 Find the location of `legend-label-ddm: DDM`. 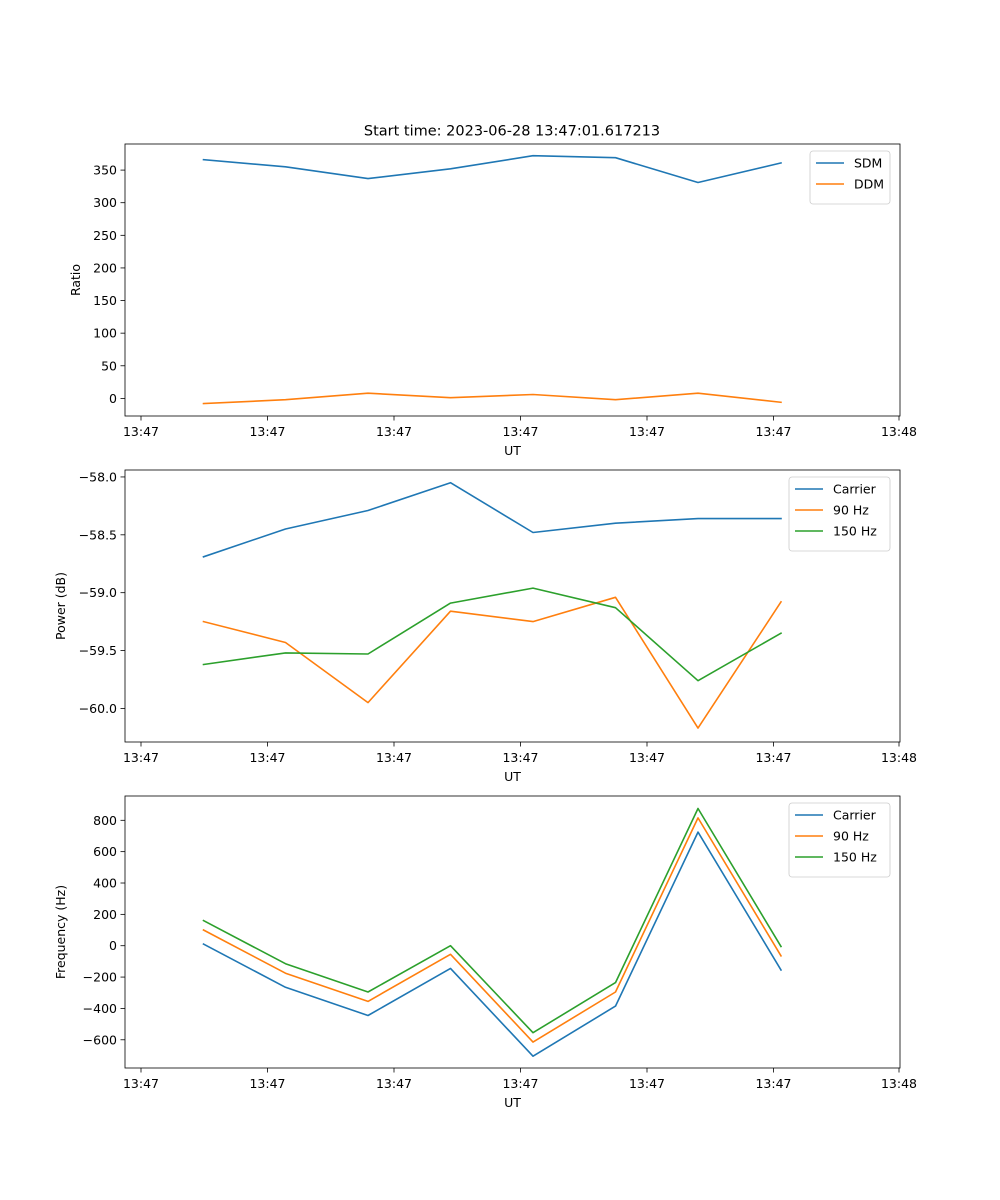

legend-label-ddm: DDM is located at coordinates (869, 184).